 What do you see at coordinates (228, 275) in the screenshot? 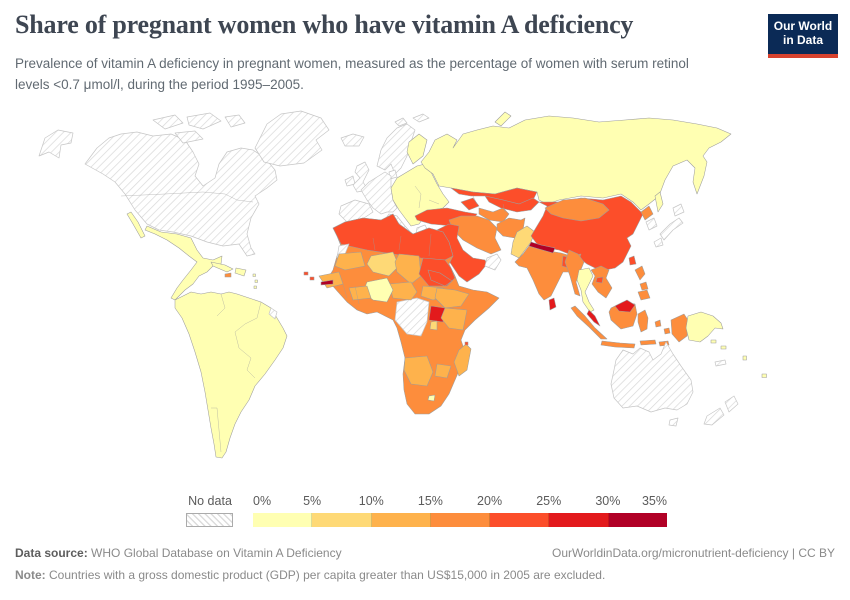
I see `region-jamaica` at bounding box center [228, 275].